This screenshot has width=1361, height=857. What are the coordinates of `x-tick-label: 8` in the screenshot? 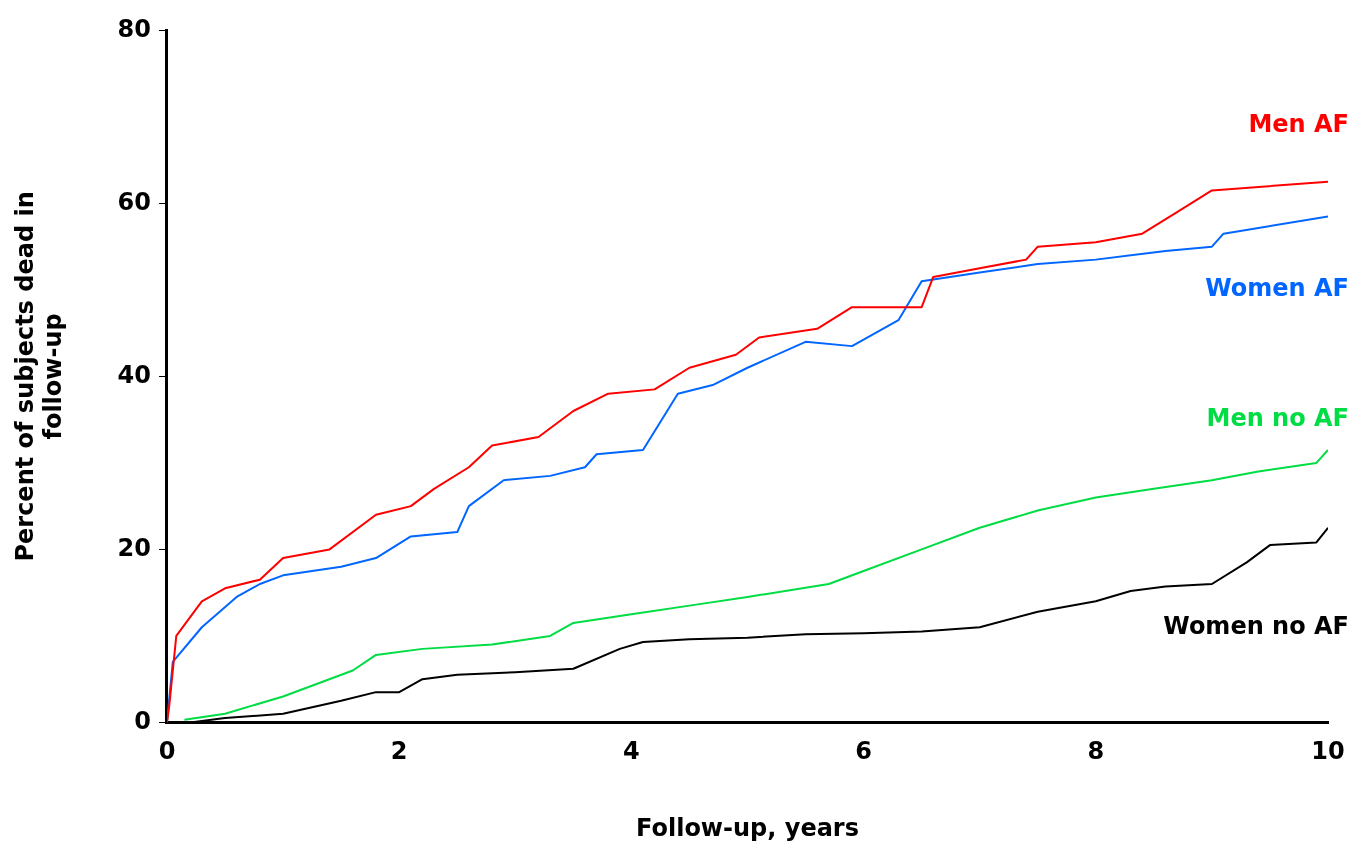 It's located at (1096, 751).